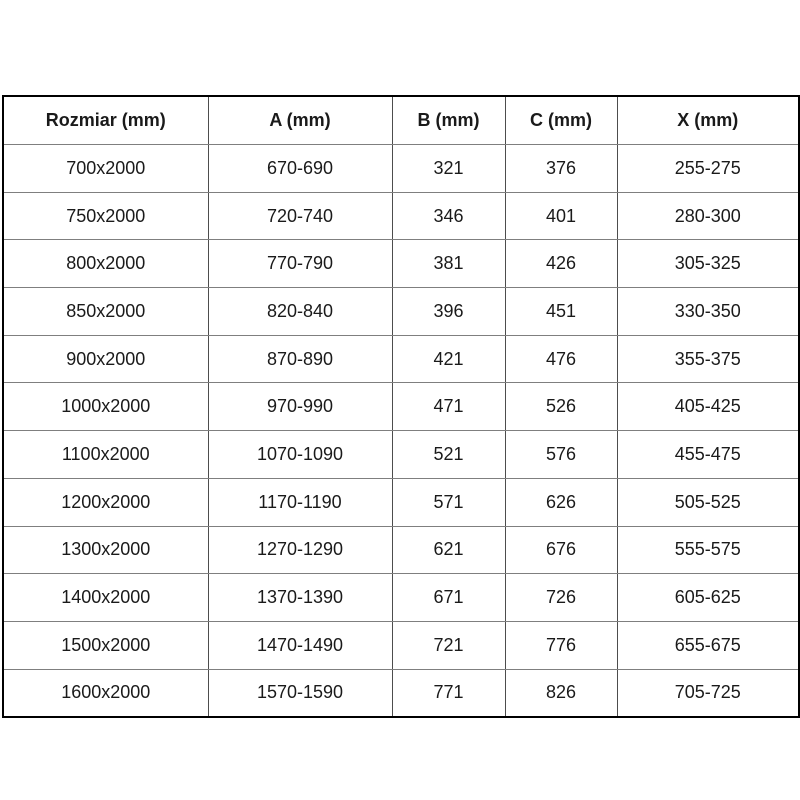 This screenshot has width=800, height=800. I want to click on table-cell: 726, so click(561, 597).